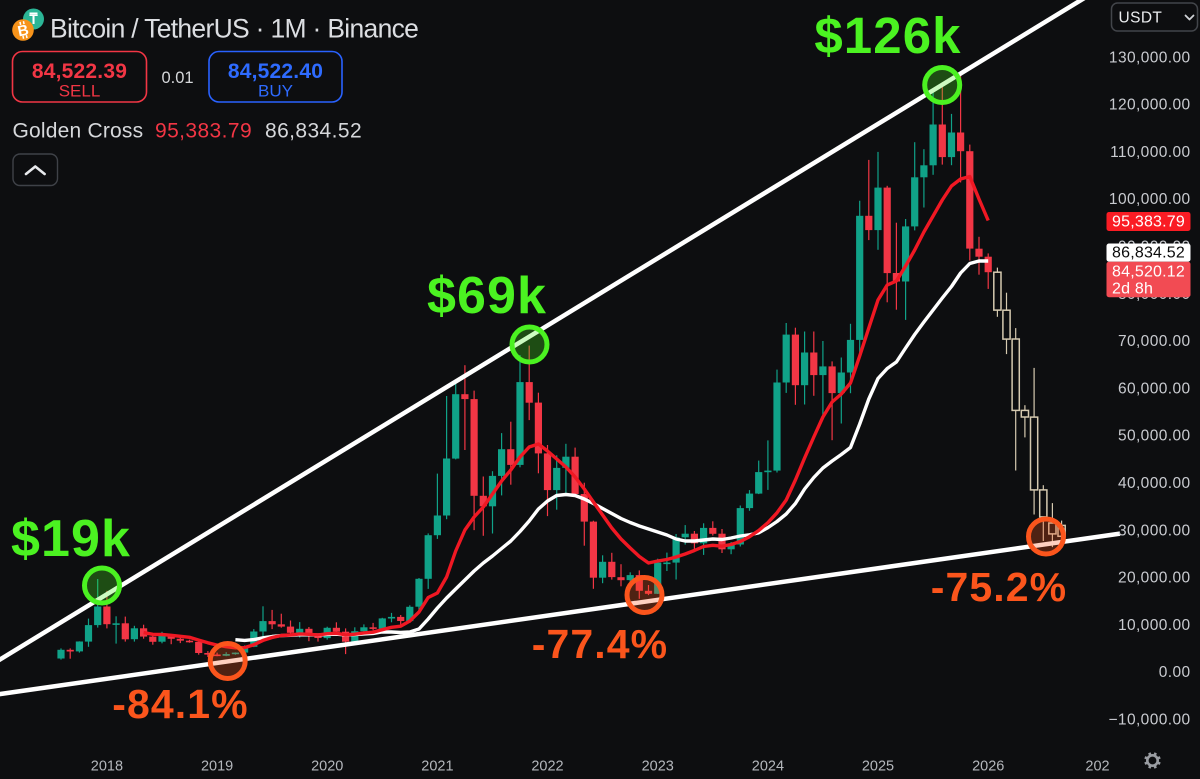  I want to click on svg-text: -77.4%, so click(600, 644).